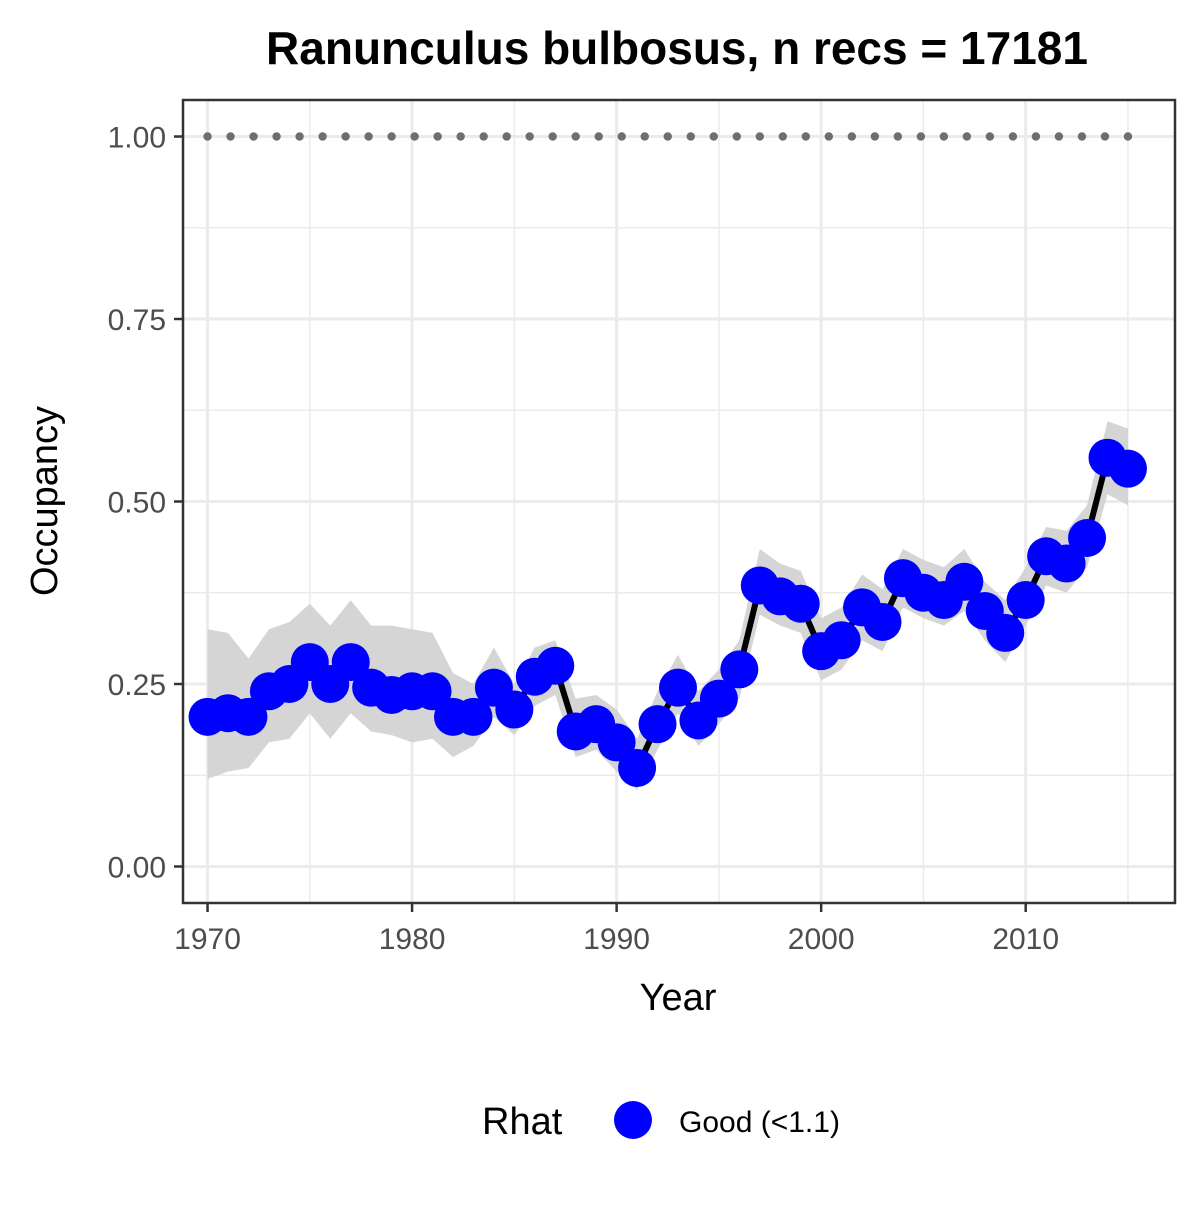 Image resolution: width=1200 pixels, height=1205 pixels. I want to click on x-axis-title: Year, so click(678, 998).